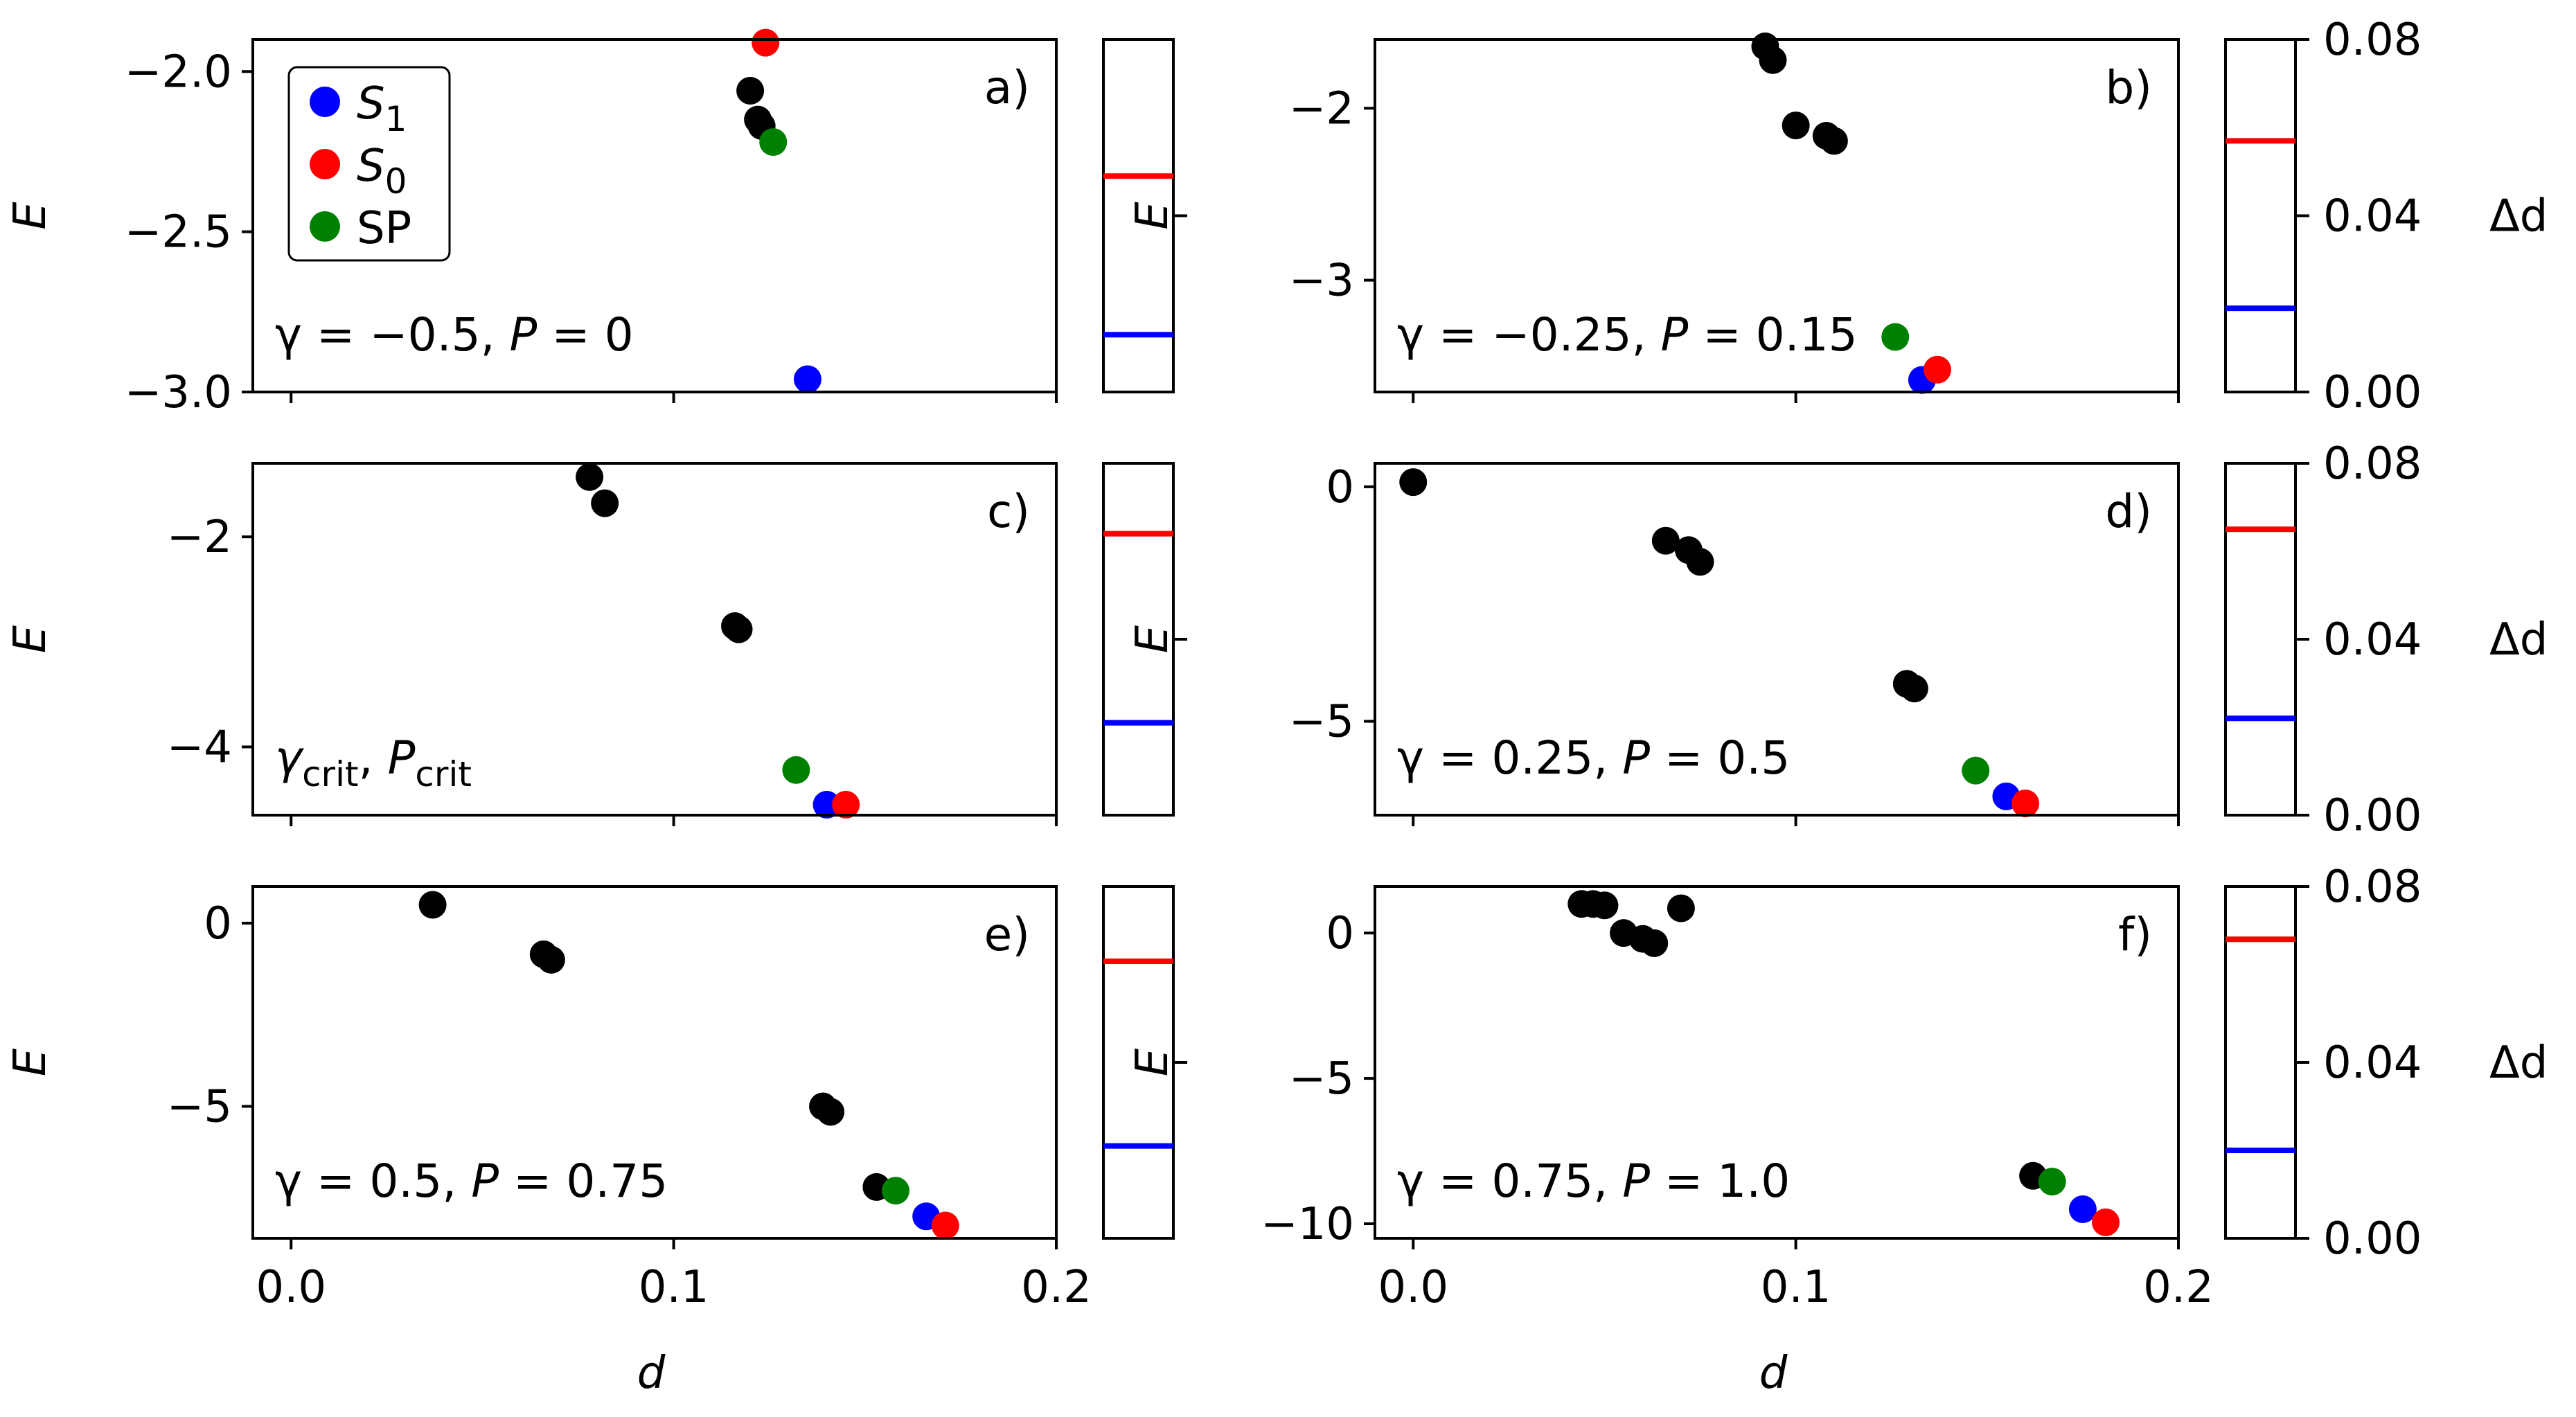 This screenshot has width=2576, height=1417. What do you see at coordinates (2372, 392) in the screenshot?
I see `delta-tick-label: 0.00` at bounding box center [2372, 392].